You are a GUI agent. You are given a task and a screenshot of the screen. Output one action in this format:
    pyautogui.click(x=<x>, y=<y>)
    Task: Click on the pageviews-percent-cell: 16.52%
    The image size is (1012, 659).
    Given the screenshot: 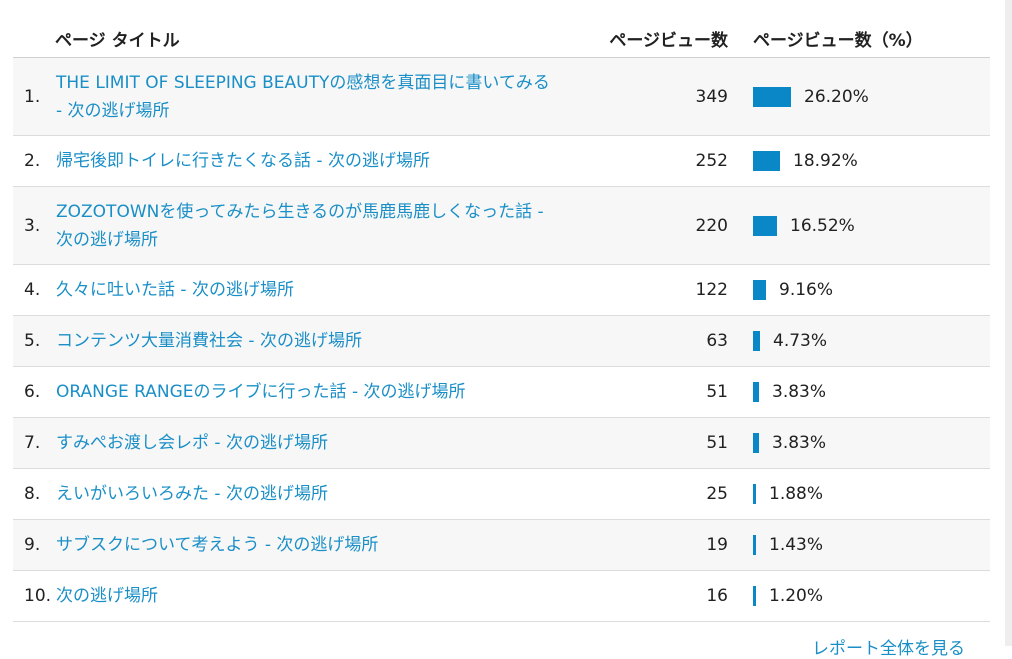 What is the action you would take?
    pyautogui.click(x=804, y=226)
    